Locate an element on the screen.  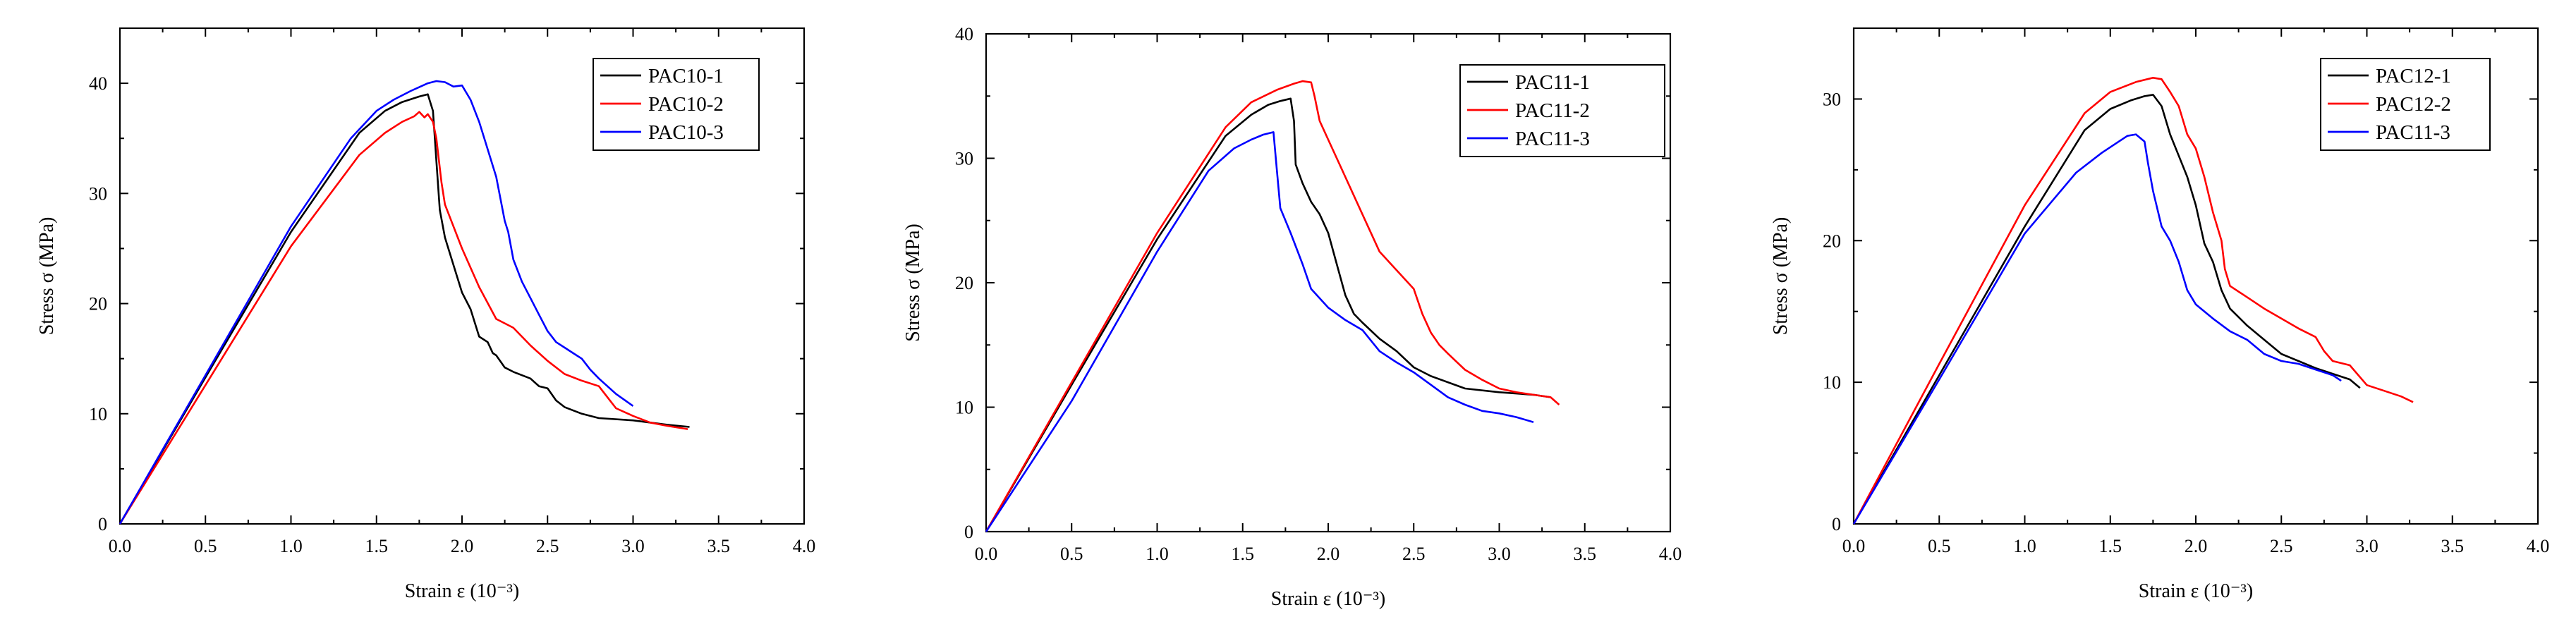
legend-label: PAC10-2 is located at coordinates (686, 104).